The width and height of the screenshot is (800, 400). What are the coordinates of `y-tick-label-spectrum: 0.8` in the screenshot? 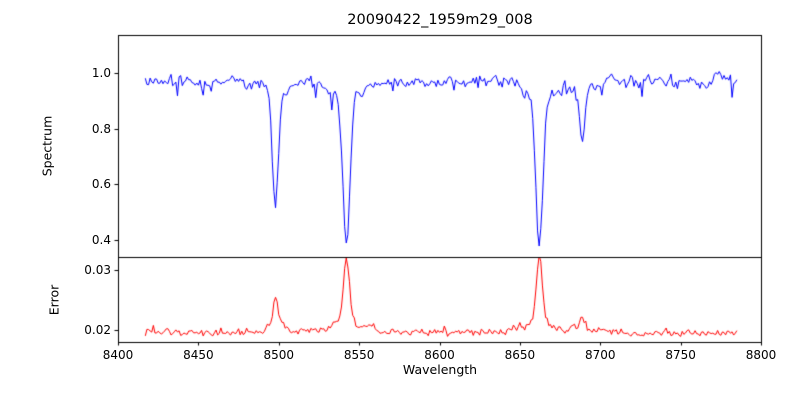 It's located at (101, 128).